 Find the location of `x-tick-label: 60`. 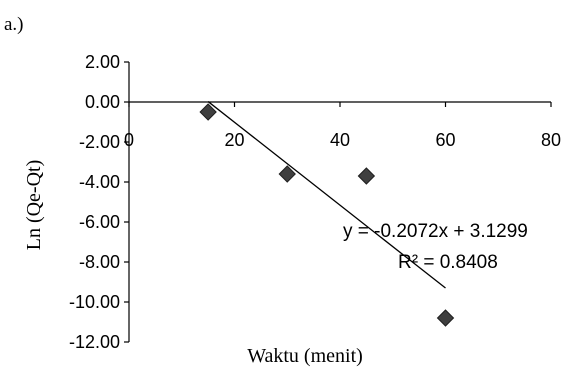

x-tick-label: 60 is located at coordinates (445, 140).